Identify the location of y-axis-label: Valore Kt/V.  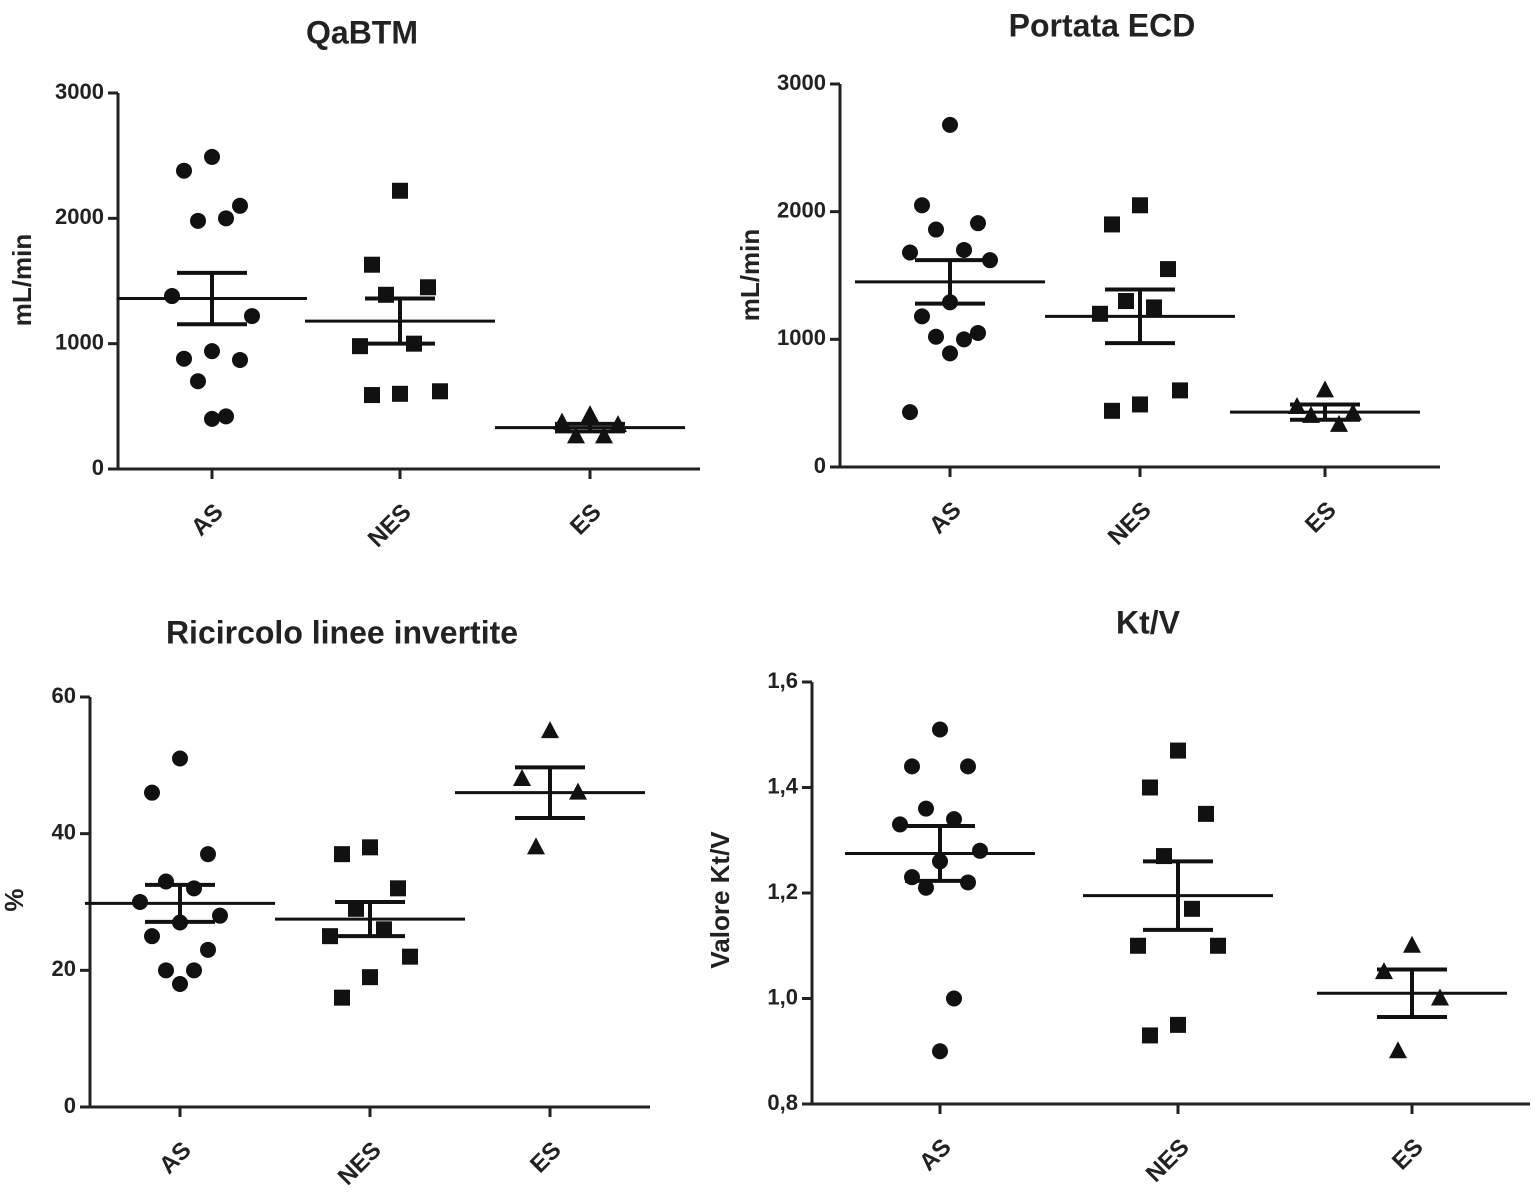
(720, 900).